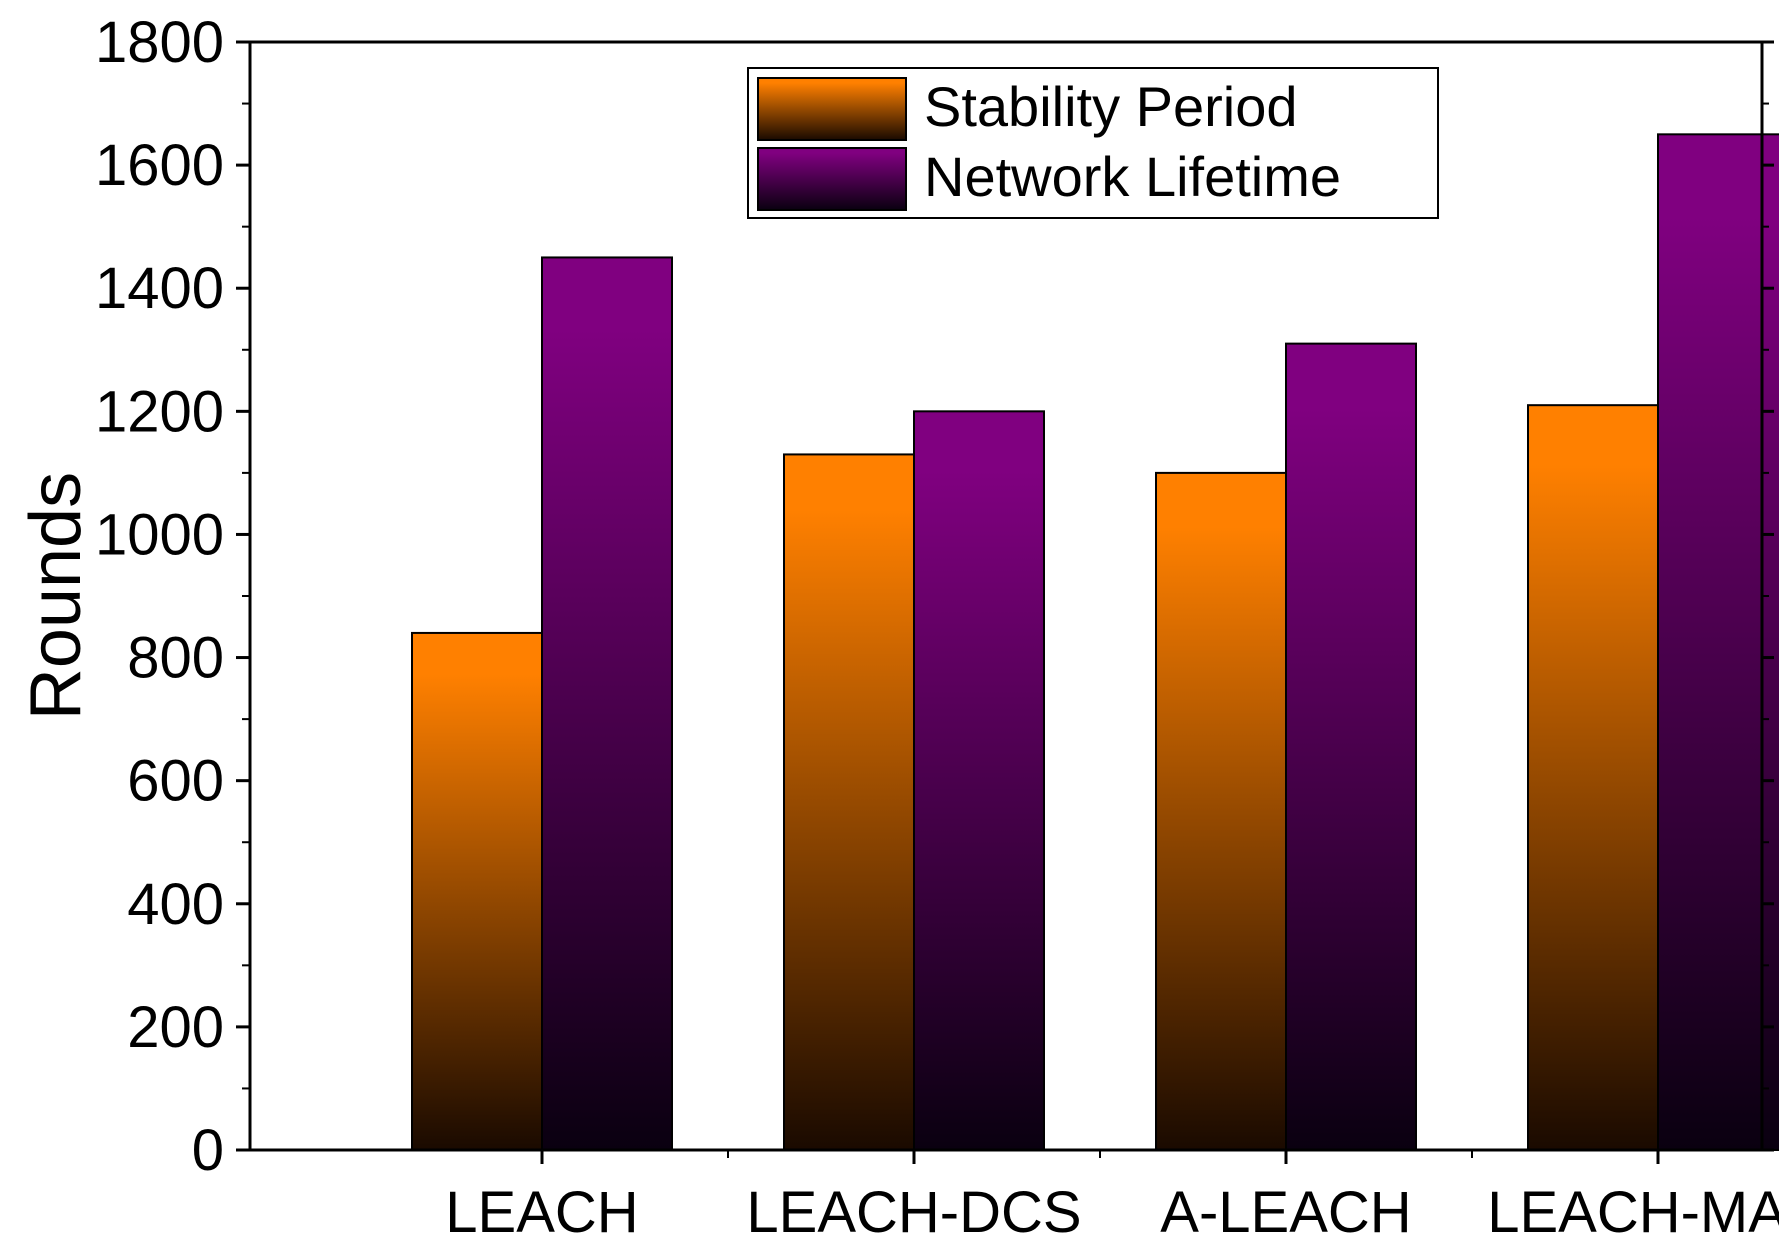 Image resolution: width=1779 pixels, height=1239 pixels. What do you see at coordinates (1593, 777) in the screenshot?
I see `bar-stability-period-leach-mac` at bounding box center [1593, 777].